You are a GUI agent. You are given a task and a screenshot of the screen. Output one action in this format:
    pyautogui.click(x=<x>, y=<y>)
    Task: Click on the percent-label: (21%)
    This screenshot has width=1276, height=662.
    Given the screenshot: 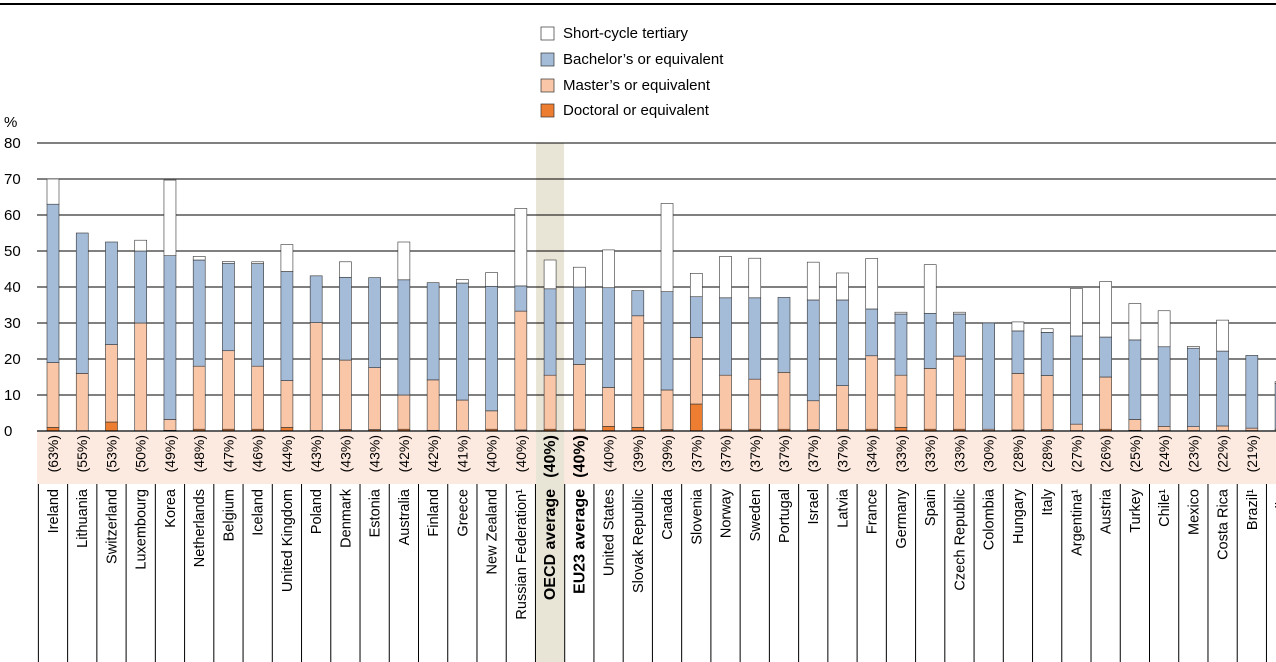 What is the action you would take?
    pyautogui.click(x=1252, y=453)
    